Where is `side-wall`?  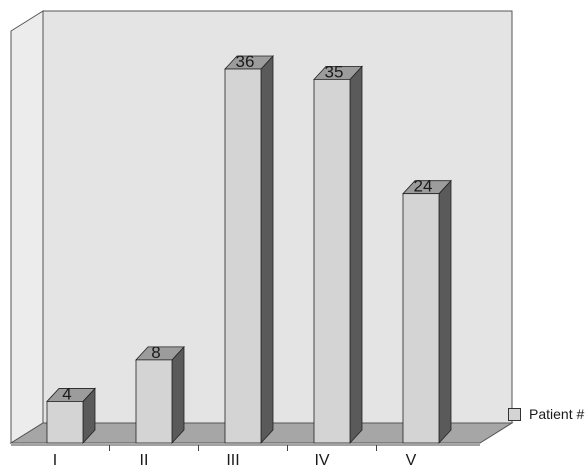
side-wall is located at coordinates (27, 227).